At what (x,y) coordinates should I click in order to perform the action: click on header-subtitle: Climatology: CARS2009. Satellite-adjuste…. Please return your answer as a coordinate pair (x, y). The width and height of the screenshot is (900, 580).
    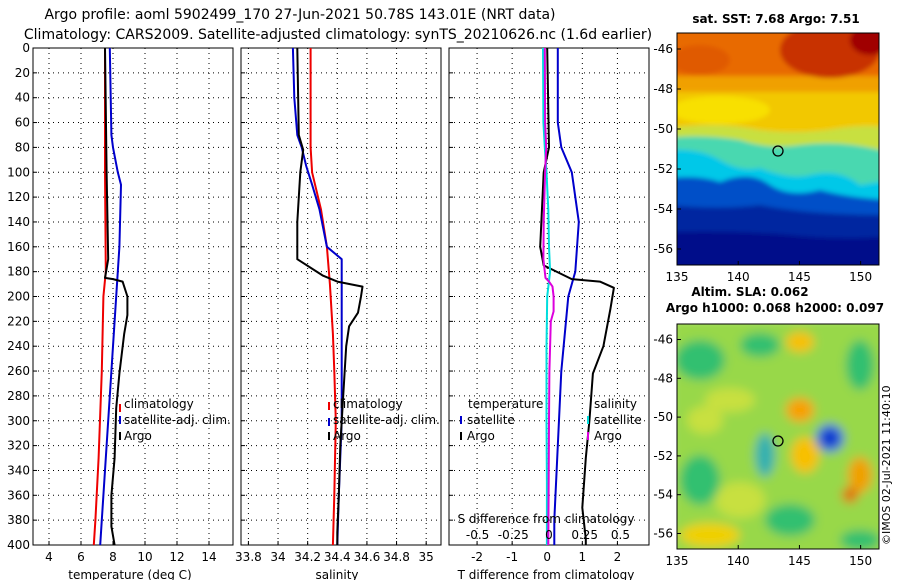
    Looking at the image, I should click on (338, 35).